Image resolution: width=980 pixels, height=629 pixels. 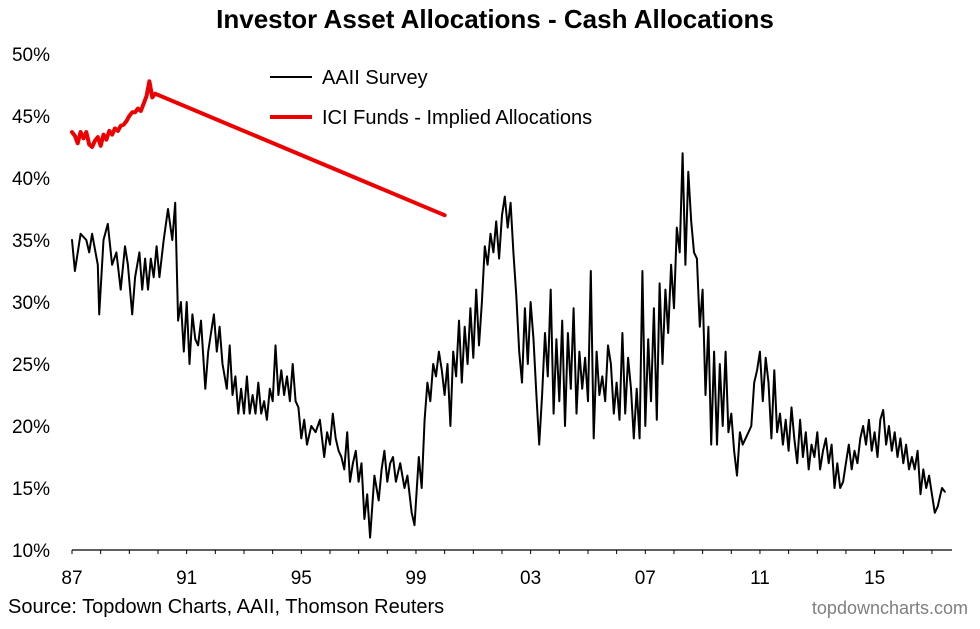 What do you see at coordinates (258, 148) in the screenshot?
I see `series-line-ici-funds` at bounding box center [258, 148].